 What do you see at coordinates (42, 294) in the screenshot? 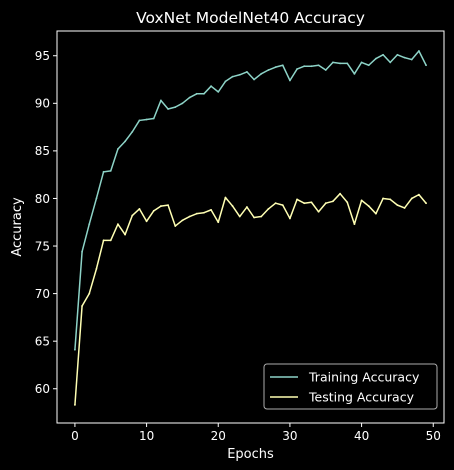
I see `y-tick-label: 70` at bounding box center [42, 294].